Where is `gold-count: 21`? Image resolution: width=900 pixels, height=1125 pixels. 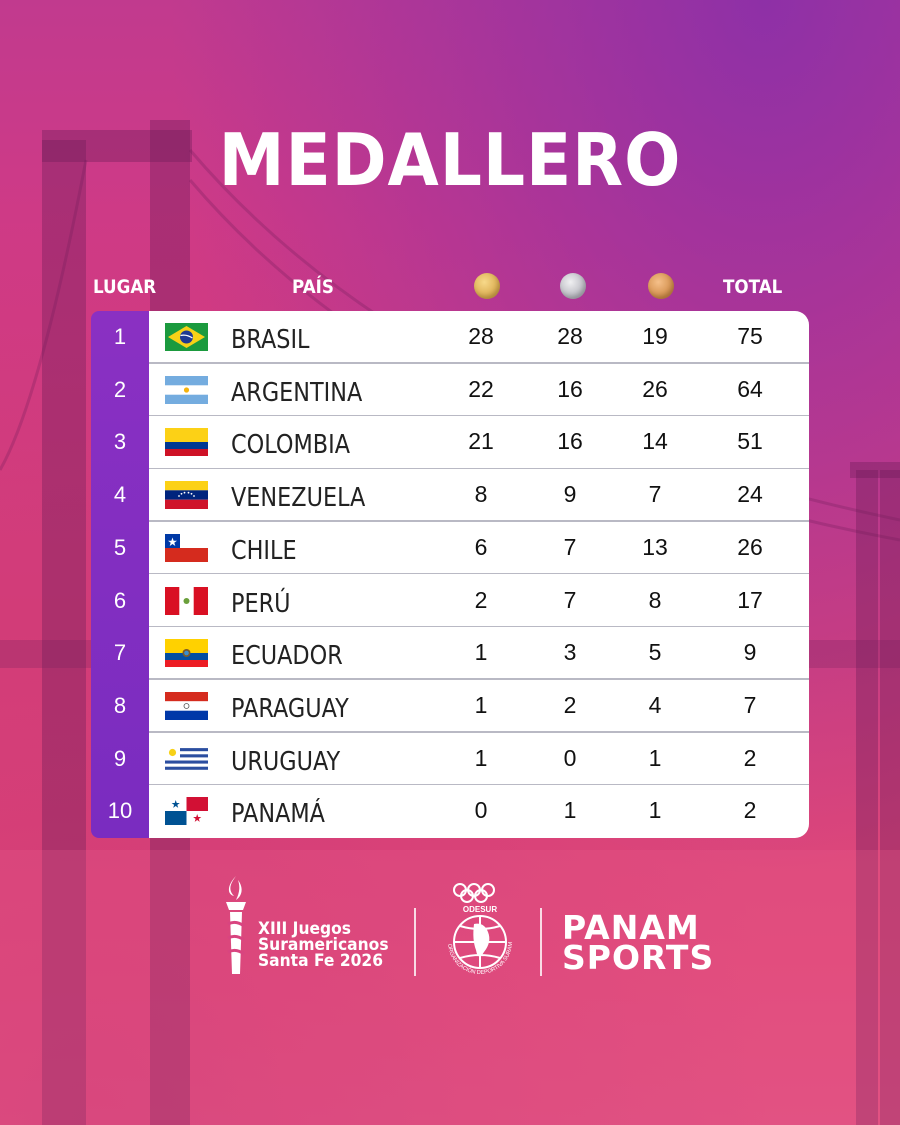
gold-count: 21 is located at coordinates (481, 441).